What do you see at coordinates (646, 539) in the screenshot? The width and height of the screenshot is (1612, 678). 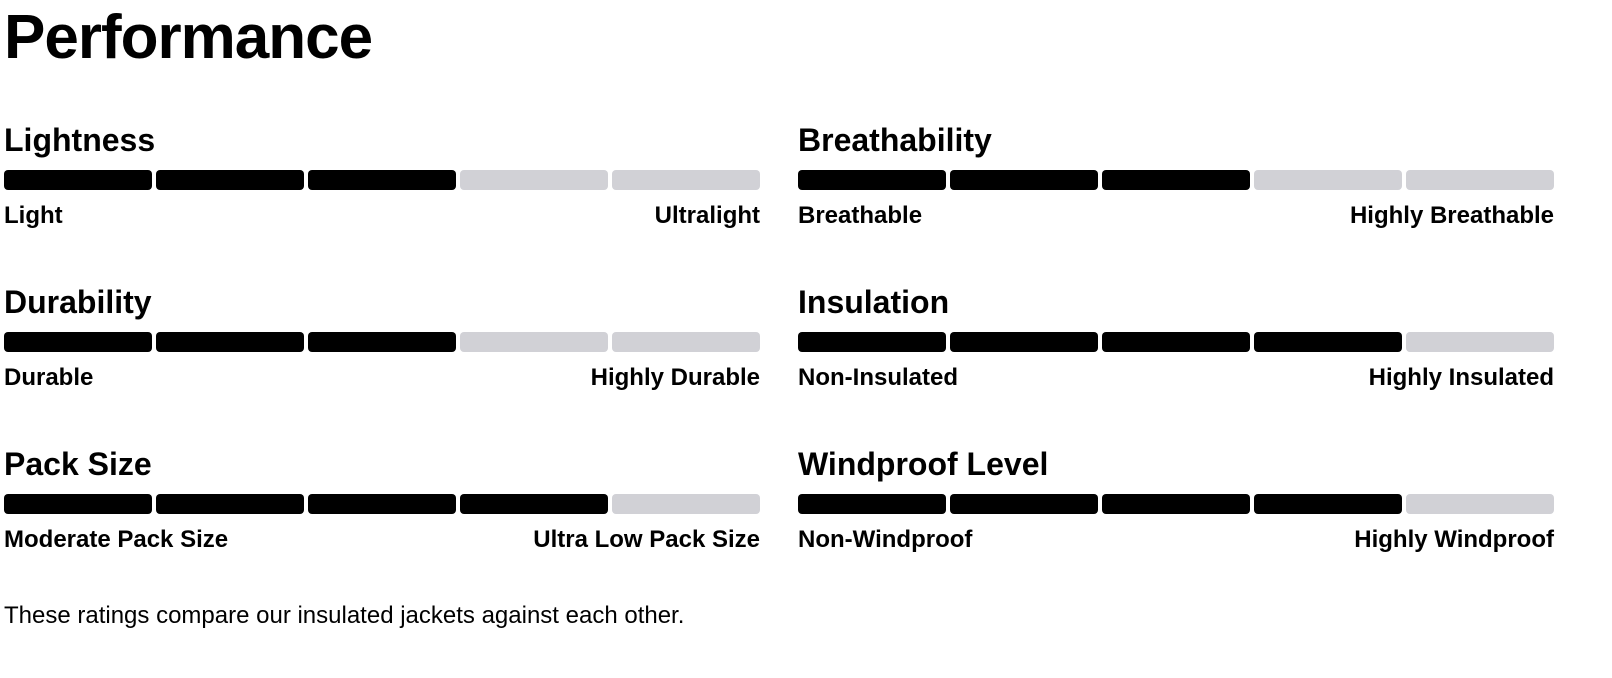 I see `high-label: Ultra Low Pack Size` at bounding box center [646, 539].